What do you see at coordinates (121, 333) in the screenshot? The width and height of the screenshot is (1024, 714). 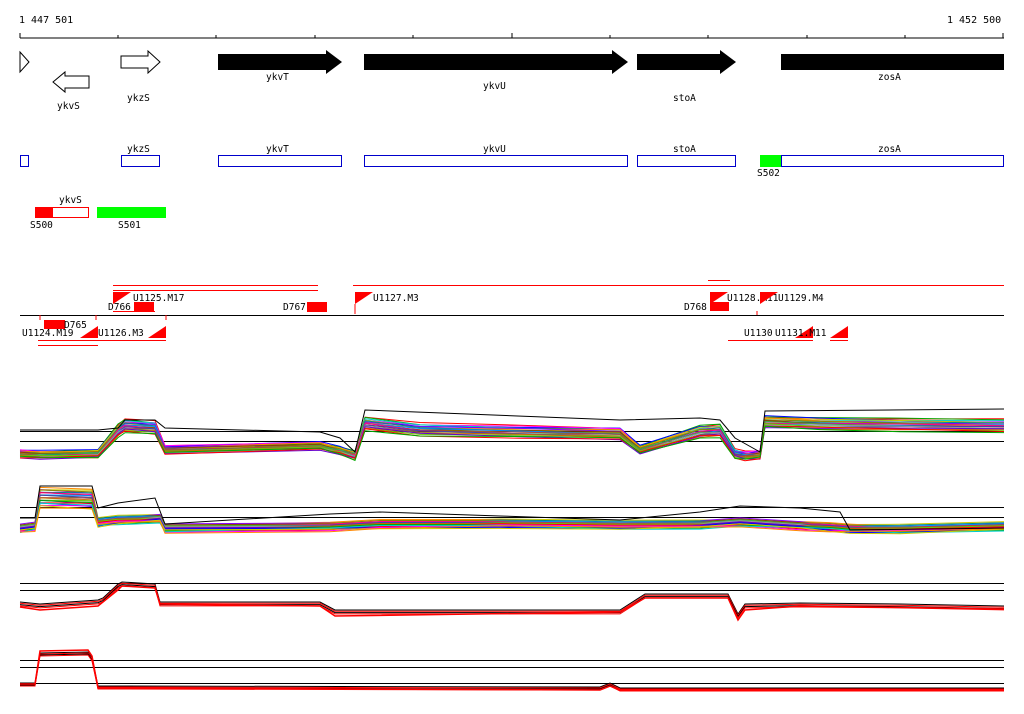 I see `feature-label-U1126: U1126.M3` at bounding box center [121, 333].